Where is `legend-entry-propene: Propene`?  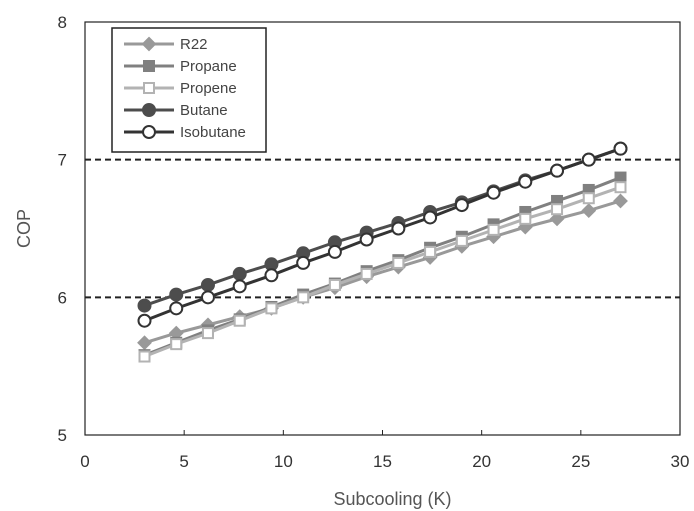 legend-entry-propene: Propene is located at coordinates (180, 88).